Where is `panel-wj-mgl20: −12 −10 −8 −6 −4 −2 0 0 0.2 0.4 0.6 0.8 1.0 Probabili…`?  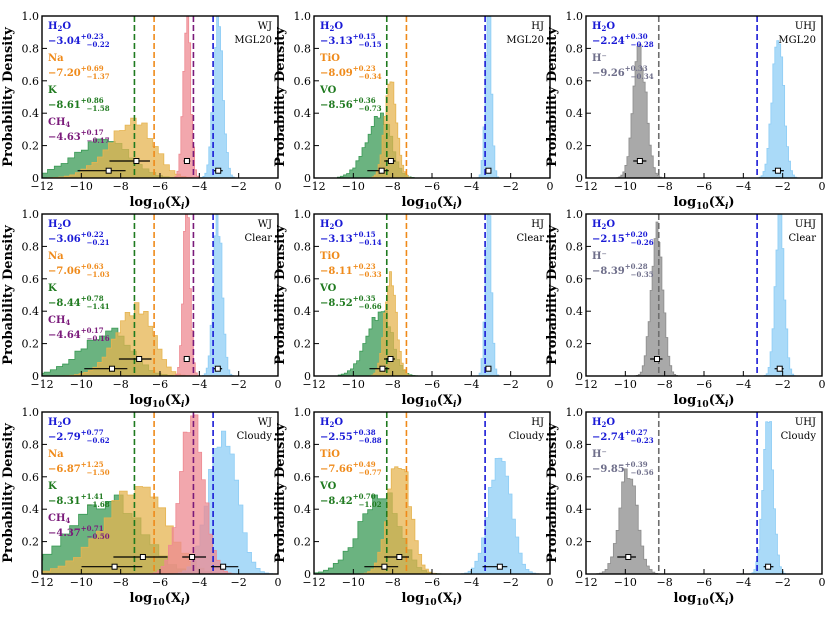
panel-wj-mgl20: −12 −10 −8 −6 −4 −2 0 0 0.2 0.4 0.6 0.8 1.0 Probabili… is located at coordinates (141, 111).